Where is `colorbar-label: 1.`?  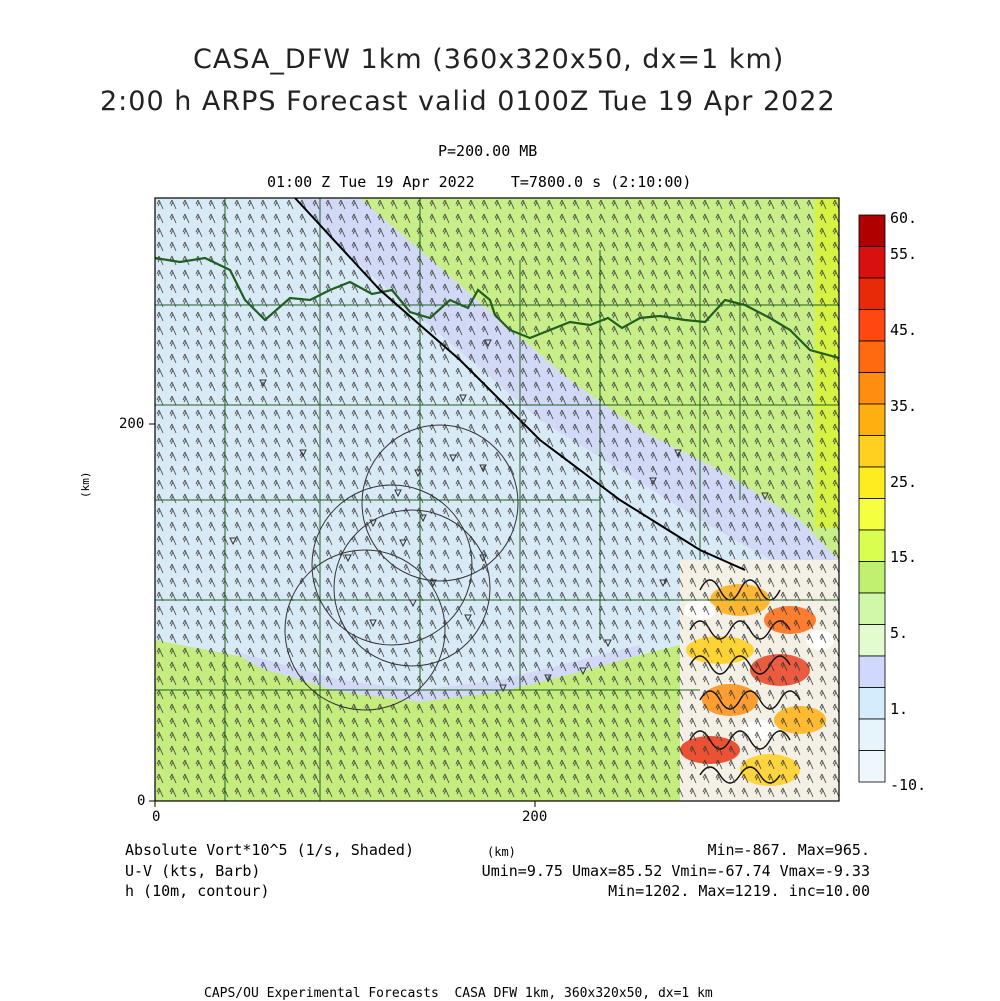
colorbar-label: 1. is located at coordinates (899, 709).